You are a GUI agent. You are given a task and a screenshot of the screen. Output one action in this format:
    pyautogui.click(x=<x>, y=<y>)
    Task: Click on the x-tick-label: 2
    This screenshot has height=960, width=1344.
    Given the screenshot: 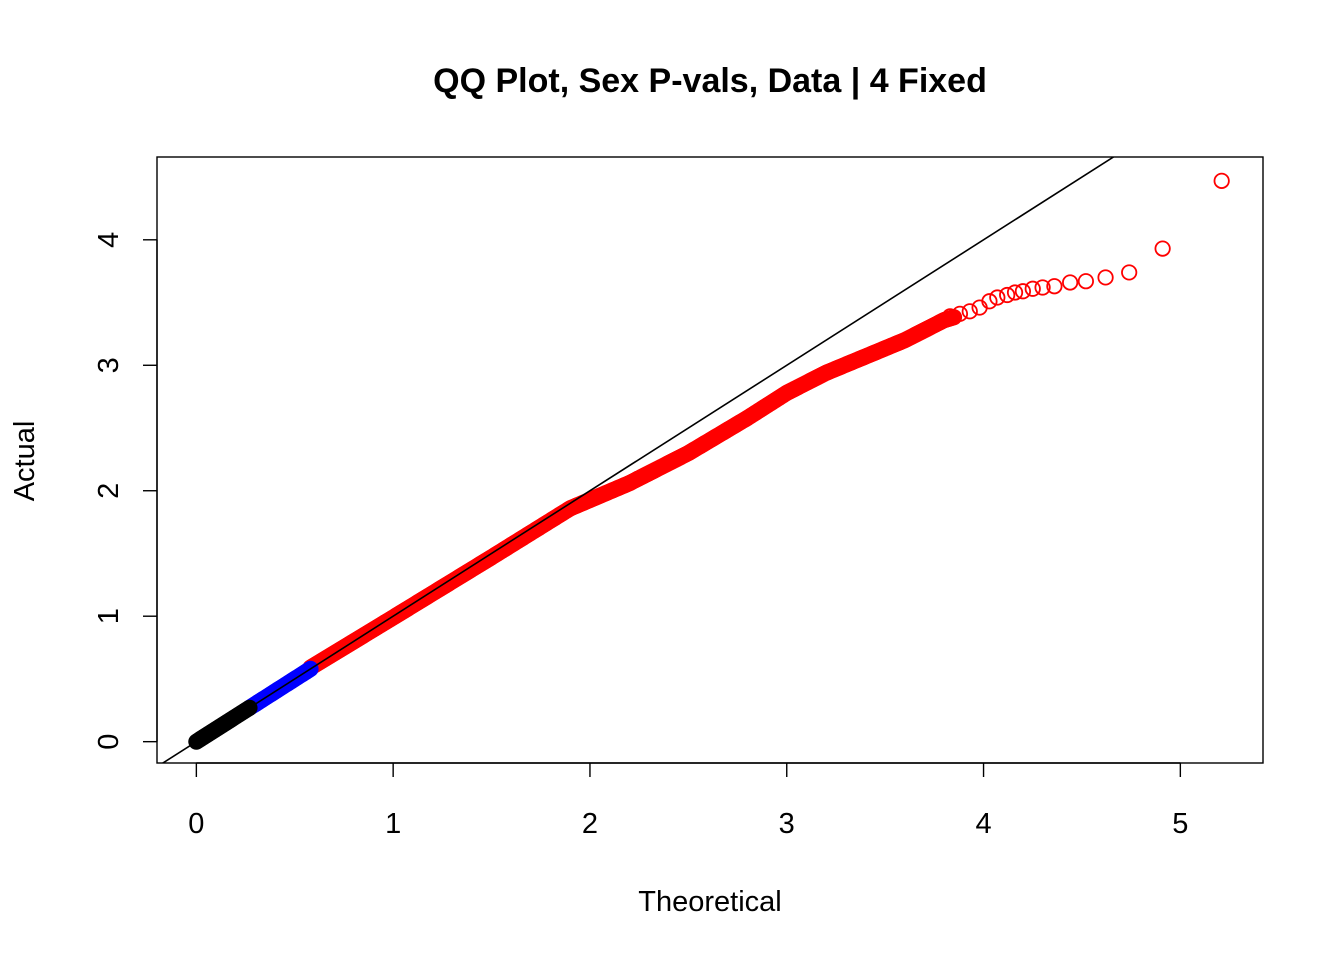 What is the action you would take?
    pyautogui.click(x=590, y=824)
    